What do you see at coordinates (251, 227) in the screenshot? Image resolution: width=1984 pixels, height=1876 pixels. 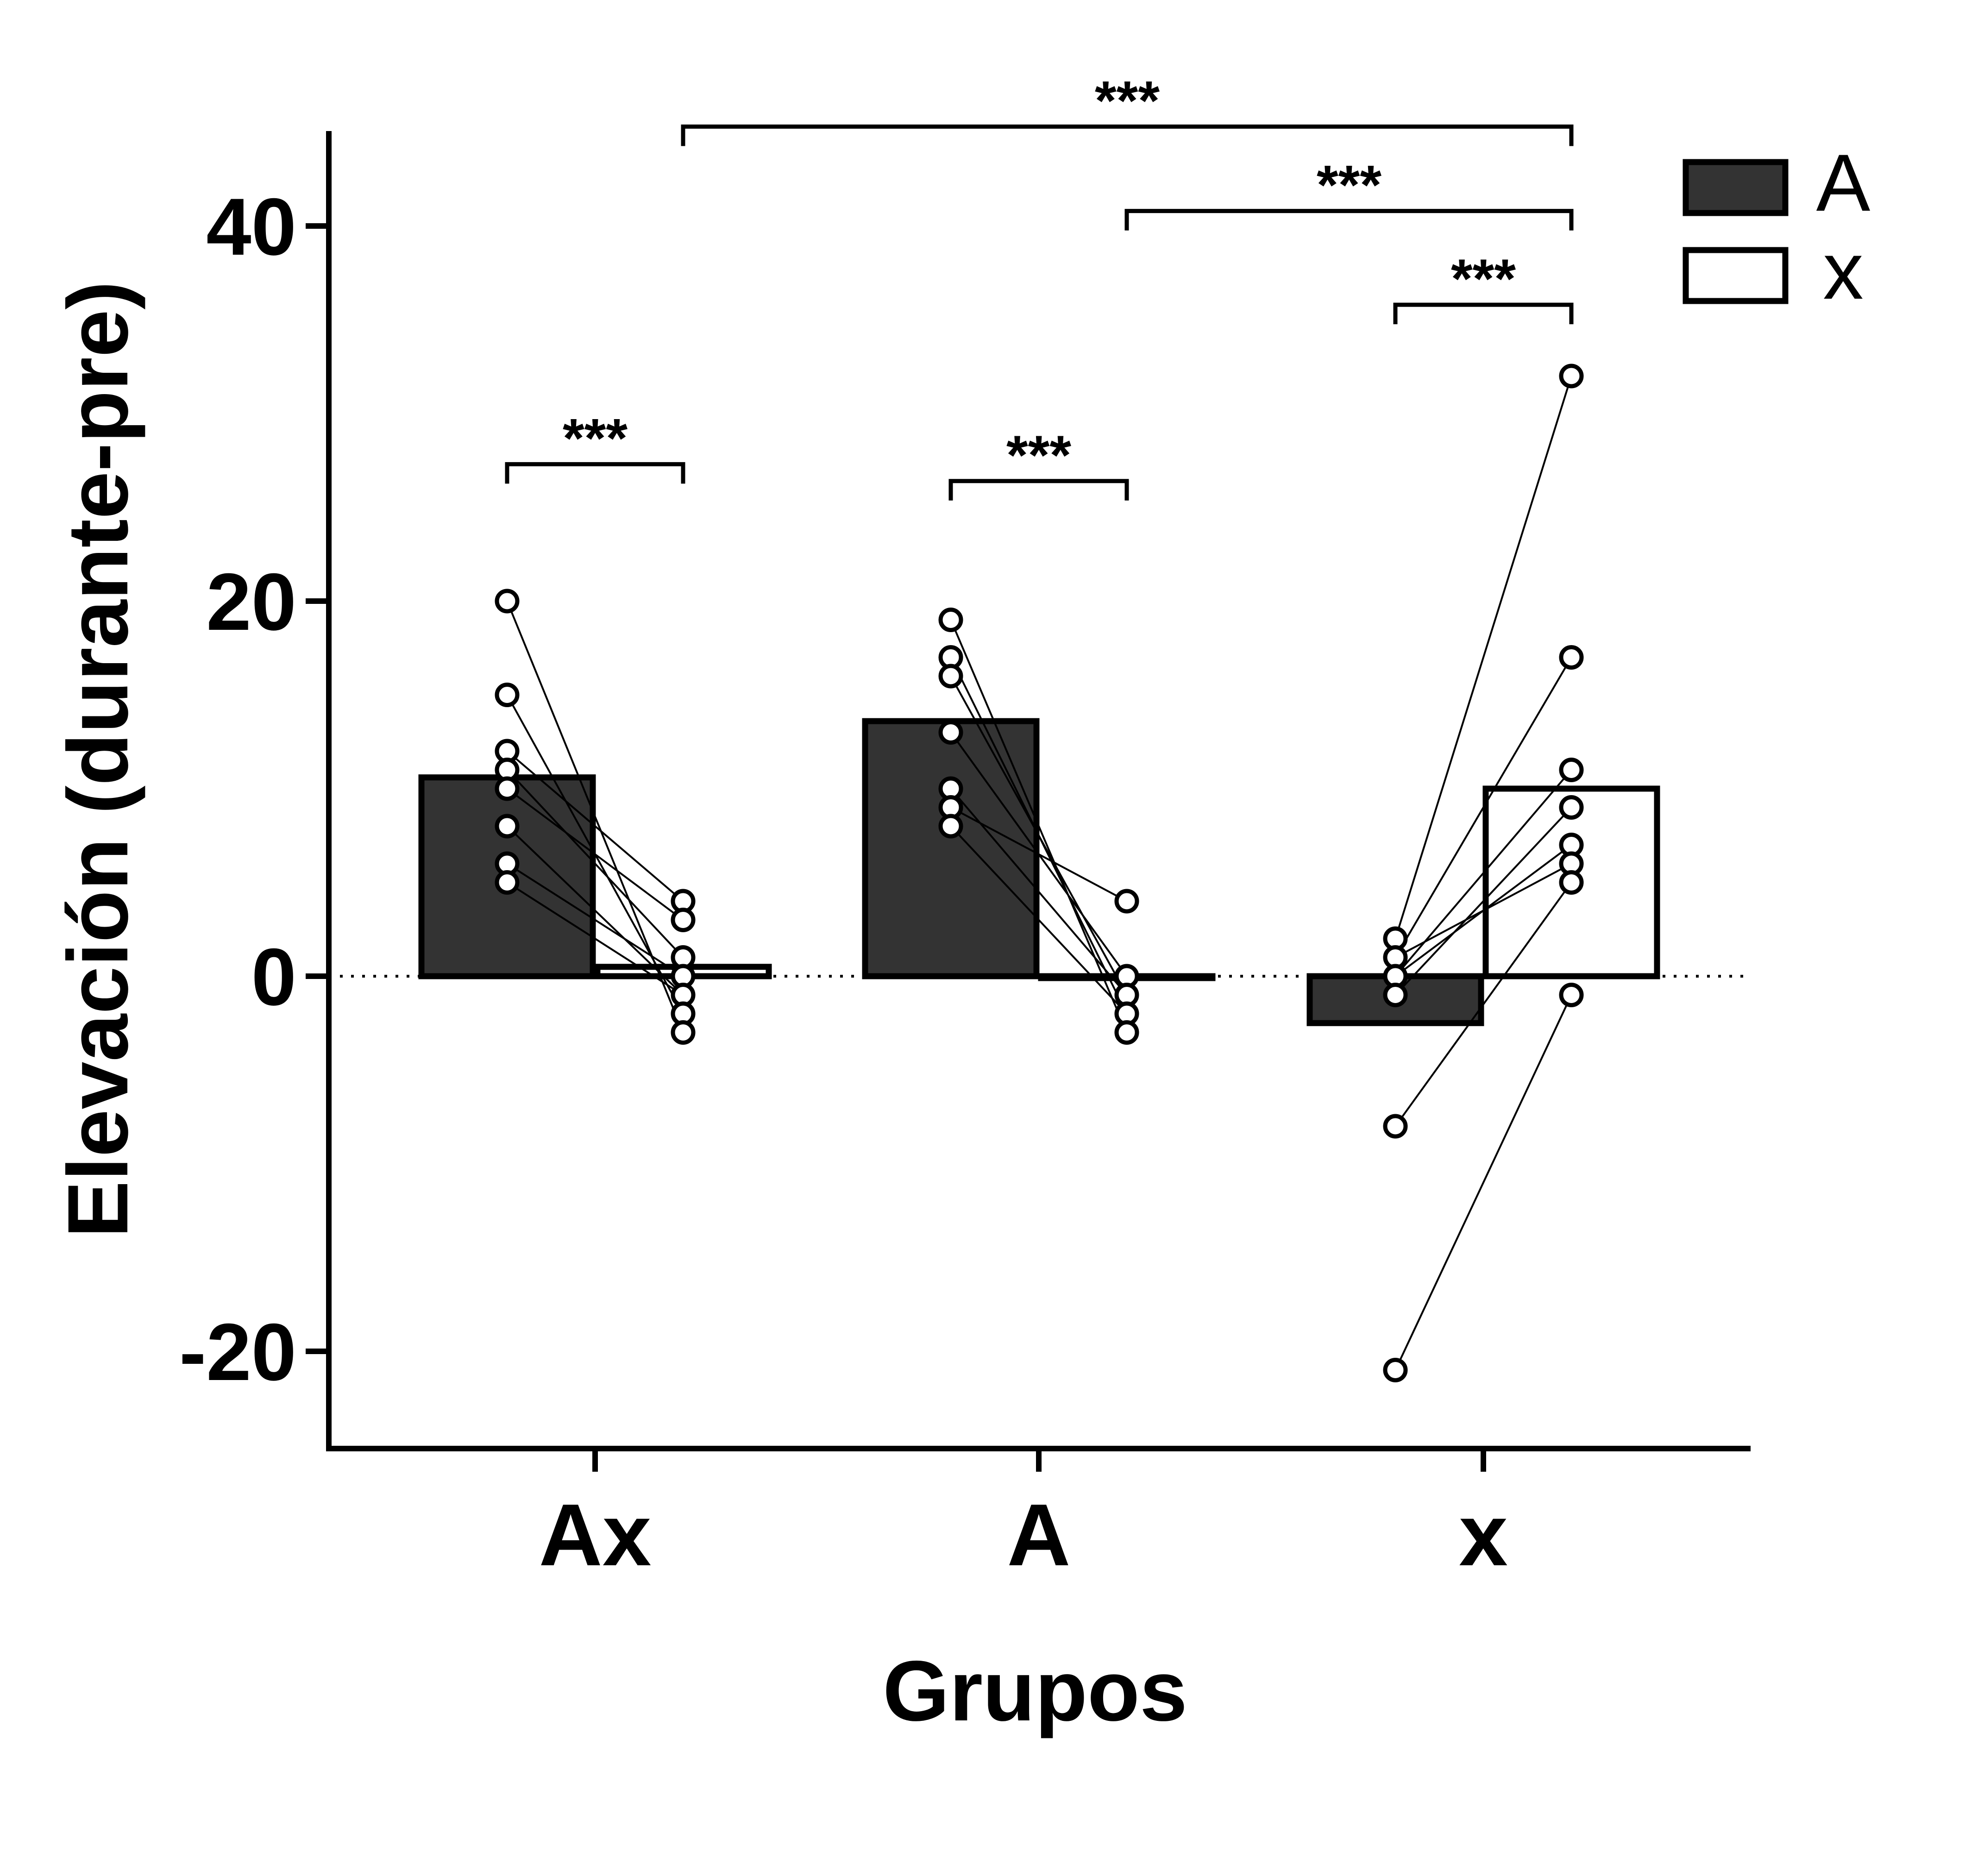 I see `y-tick-label: 40` at bounding box center [251, 227].